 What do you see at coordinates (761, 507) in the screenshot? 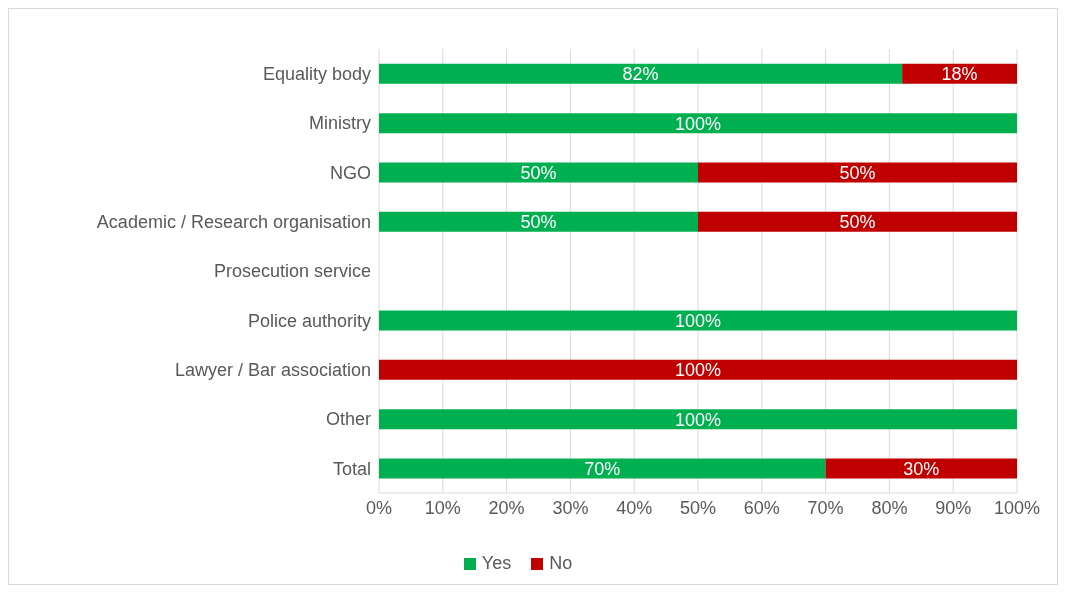
I see `x-tick-label: 60%` at bounding box center [761, 507].